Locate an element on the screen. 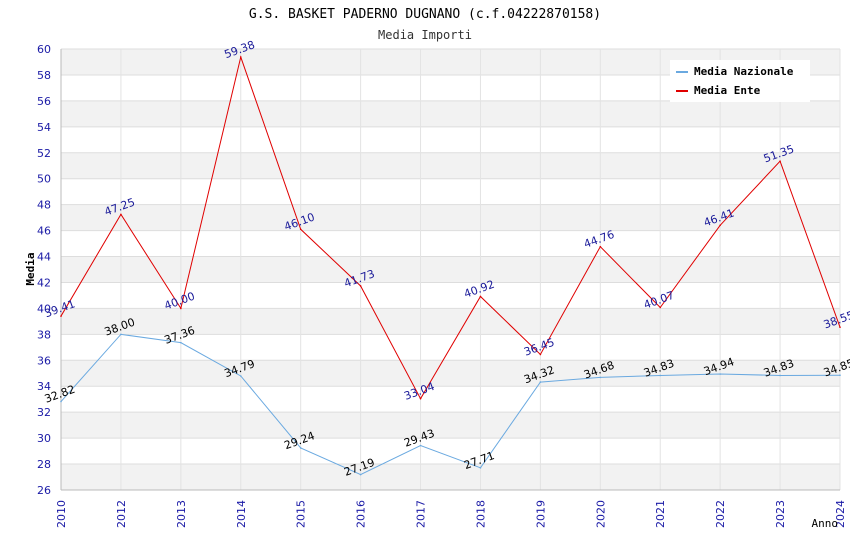 This screenshot has height=550, width=850. x-tick-label: 2019 is located at coordinates (540, 514).